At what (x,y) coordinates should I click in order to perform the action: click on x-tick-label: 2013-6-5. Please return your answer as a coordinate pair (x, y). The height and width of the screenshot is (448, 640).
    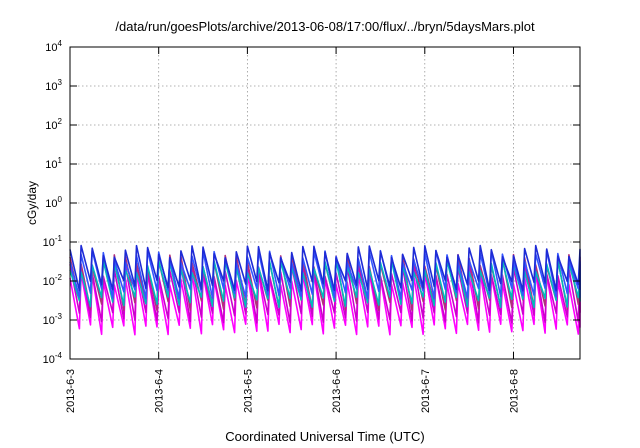
    Looking at the image, I should click on (248, 391).